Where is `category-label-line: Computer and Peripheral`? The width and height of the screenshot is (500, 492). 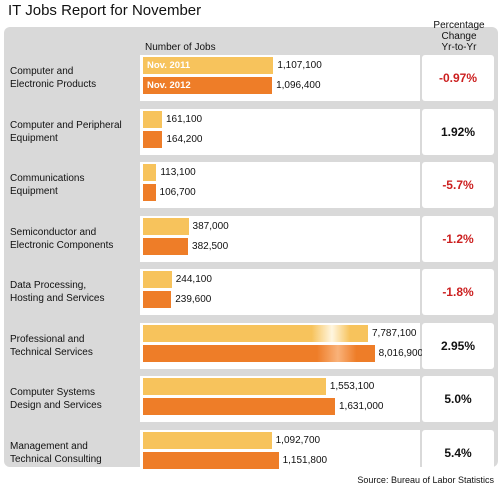 category-label-line: Computer and Peripheral is located at coordinates (66, 125).